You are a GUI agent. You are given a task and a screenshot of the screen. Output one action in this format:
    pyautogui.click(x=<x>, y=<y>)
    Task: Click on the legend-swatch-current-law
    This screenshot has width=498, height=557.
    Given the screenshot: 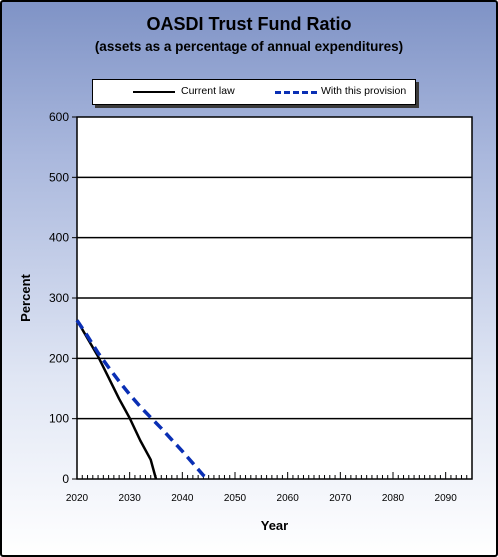 What is the action you would take?
    pyautogui.click(x=154, y=92)
    